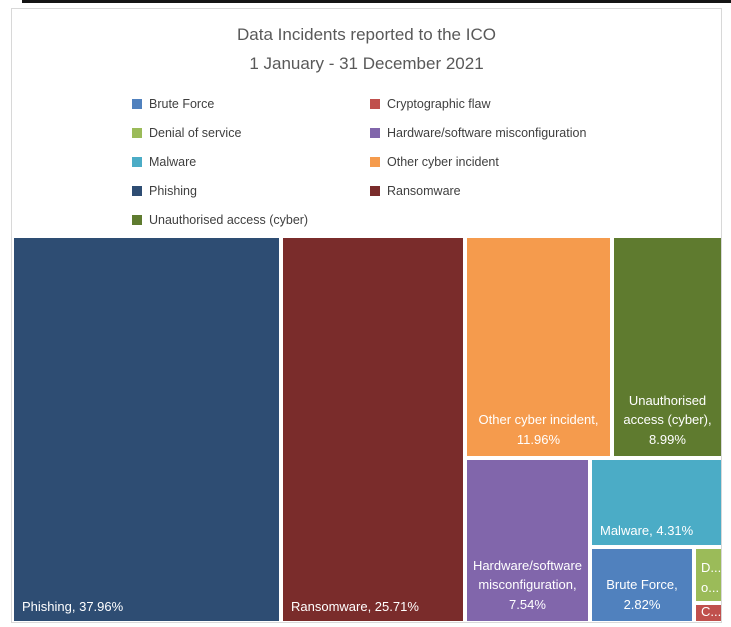  I want to click on legend-label: Denial of service, so click(195, 132).